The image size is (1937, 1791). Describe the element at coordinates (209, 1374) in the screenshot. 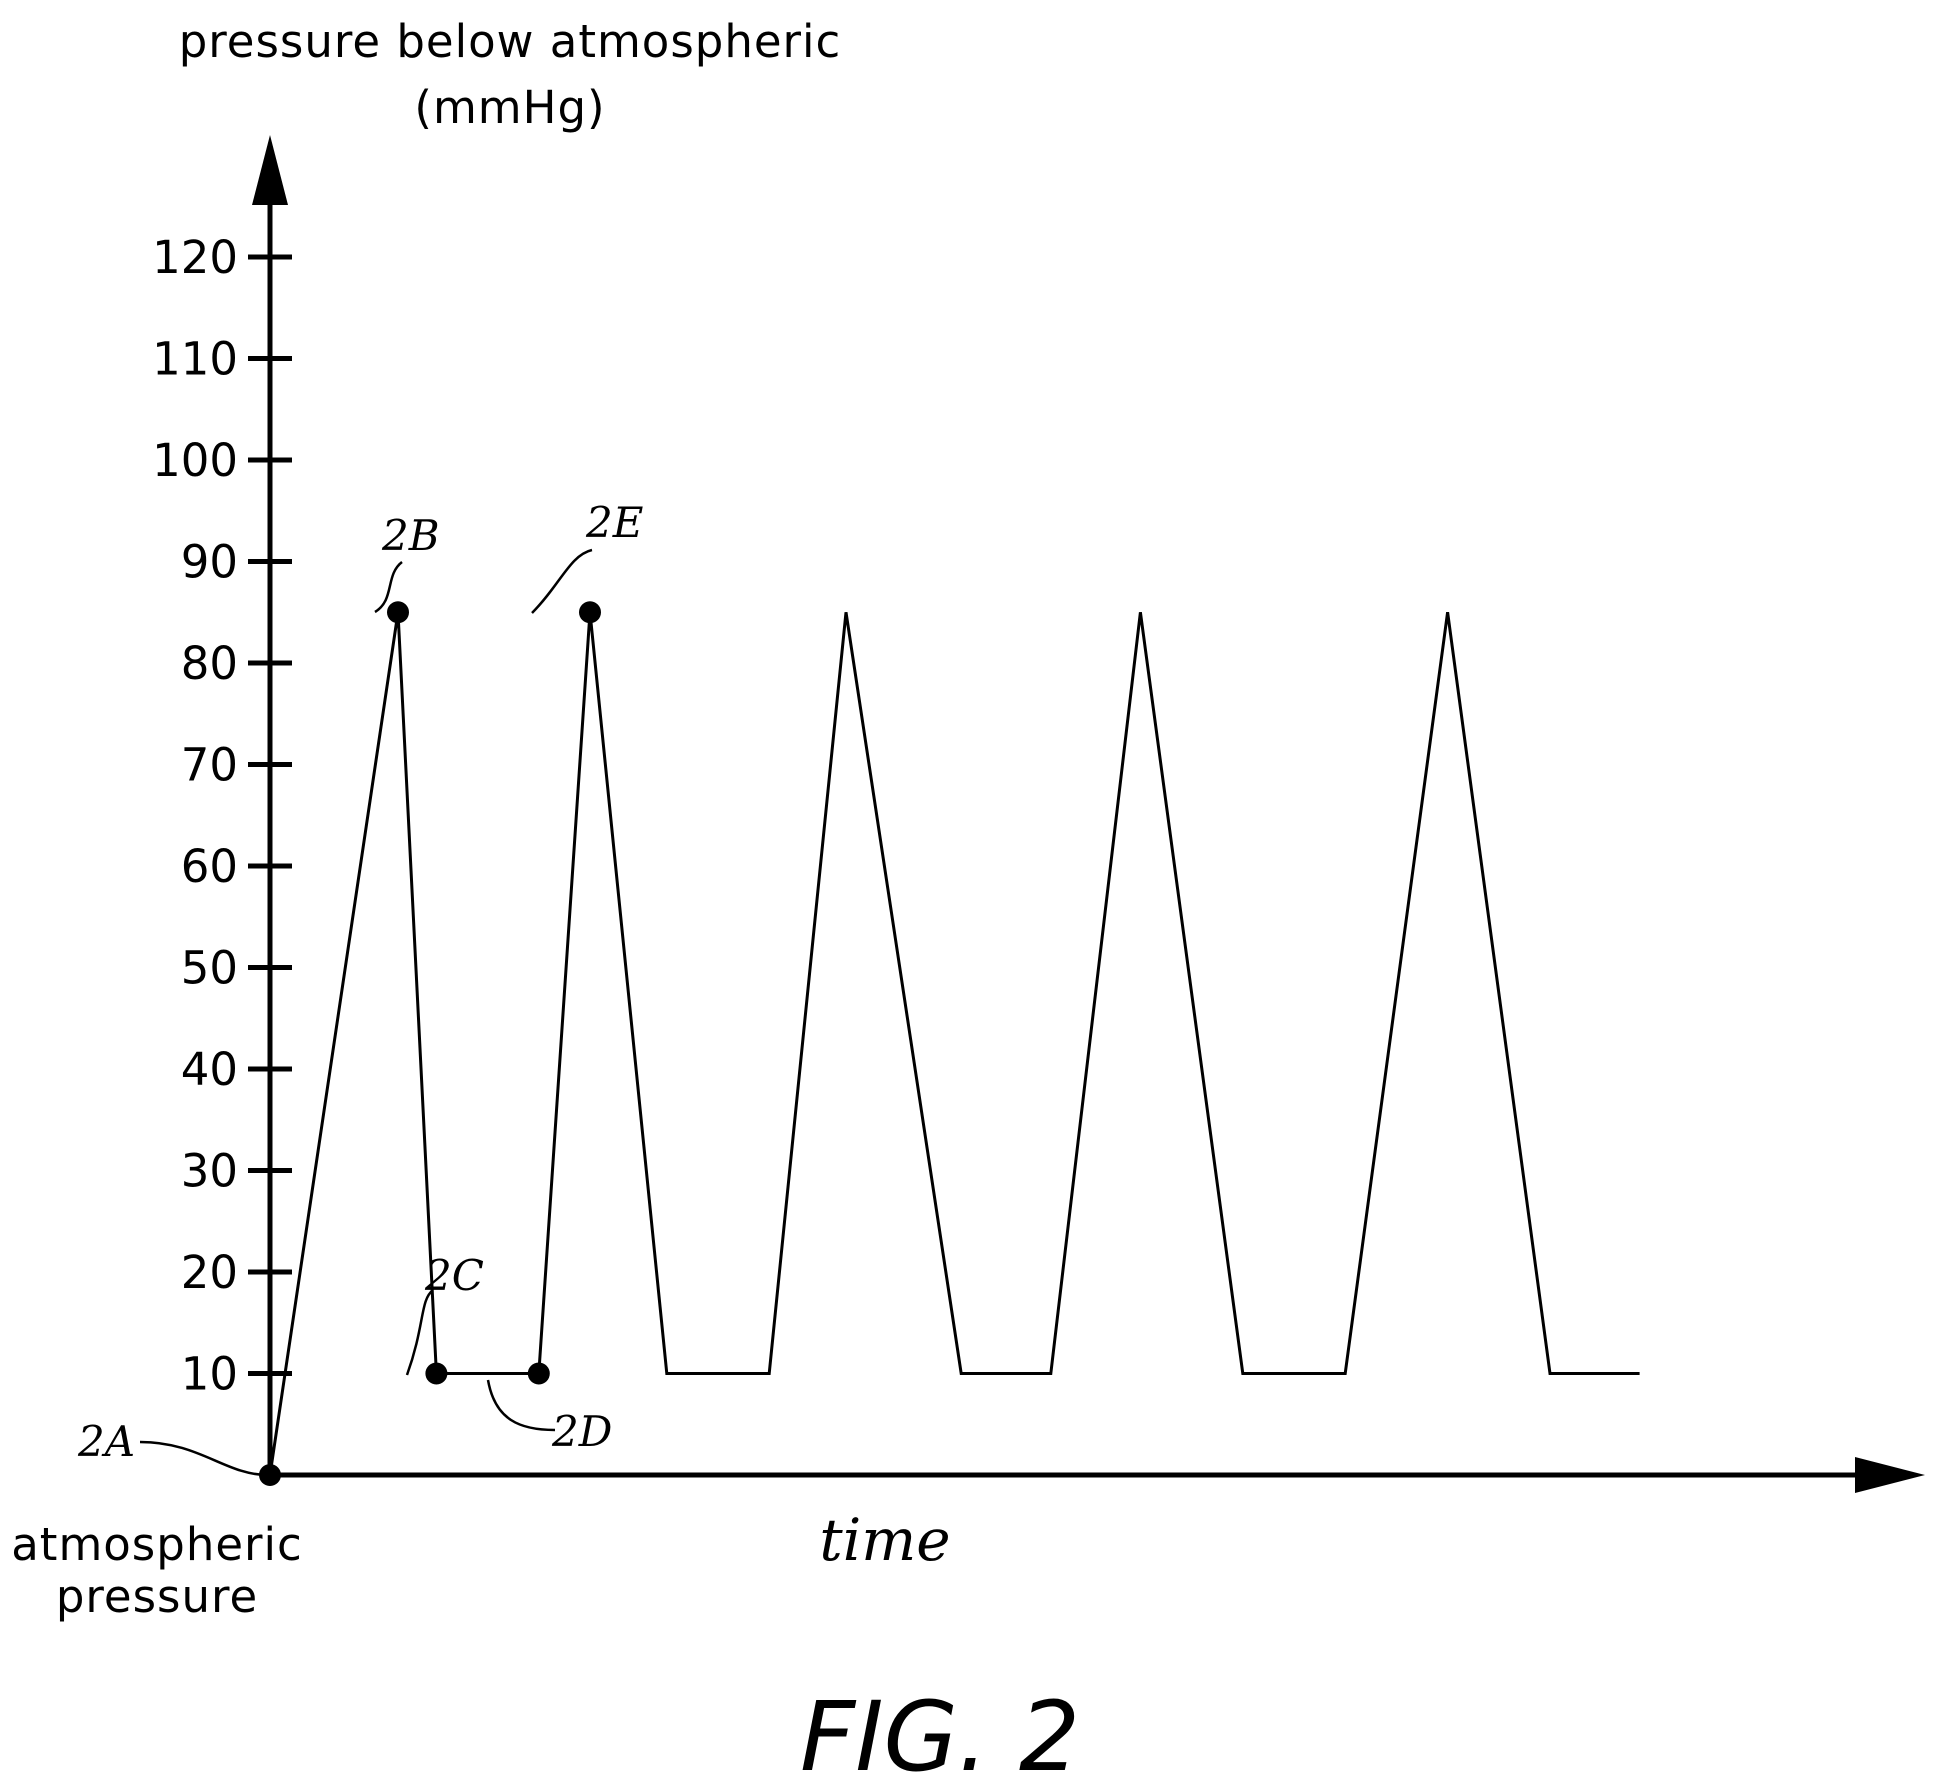

I see `y-tick-label: 10` at that location.